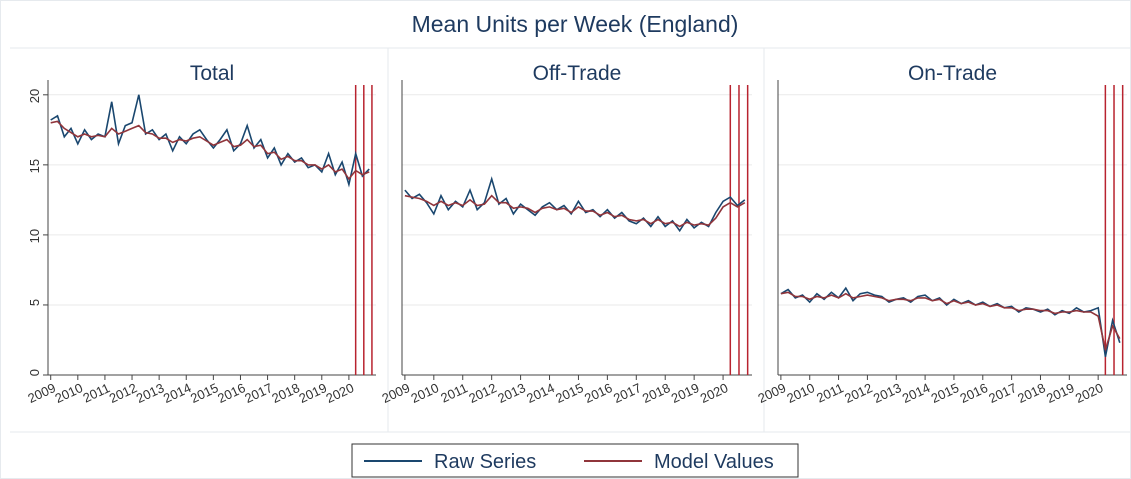  What do you see at coordinates (952, 73) in the screenshot?
I see `panel-title: On-Trade` at bounding box center [952, 73].